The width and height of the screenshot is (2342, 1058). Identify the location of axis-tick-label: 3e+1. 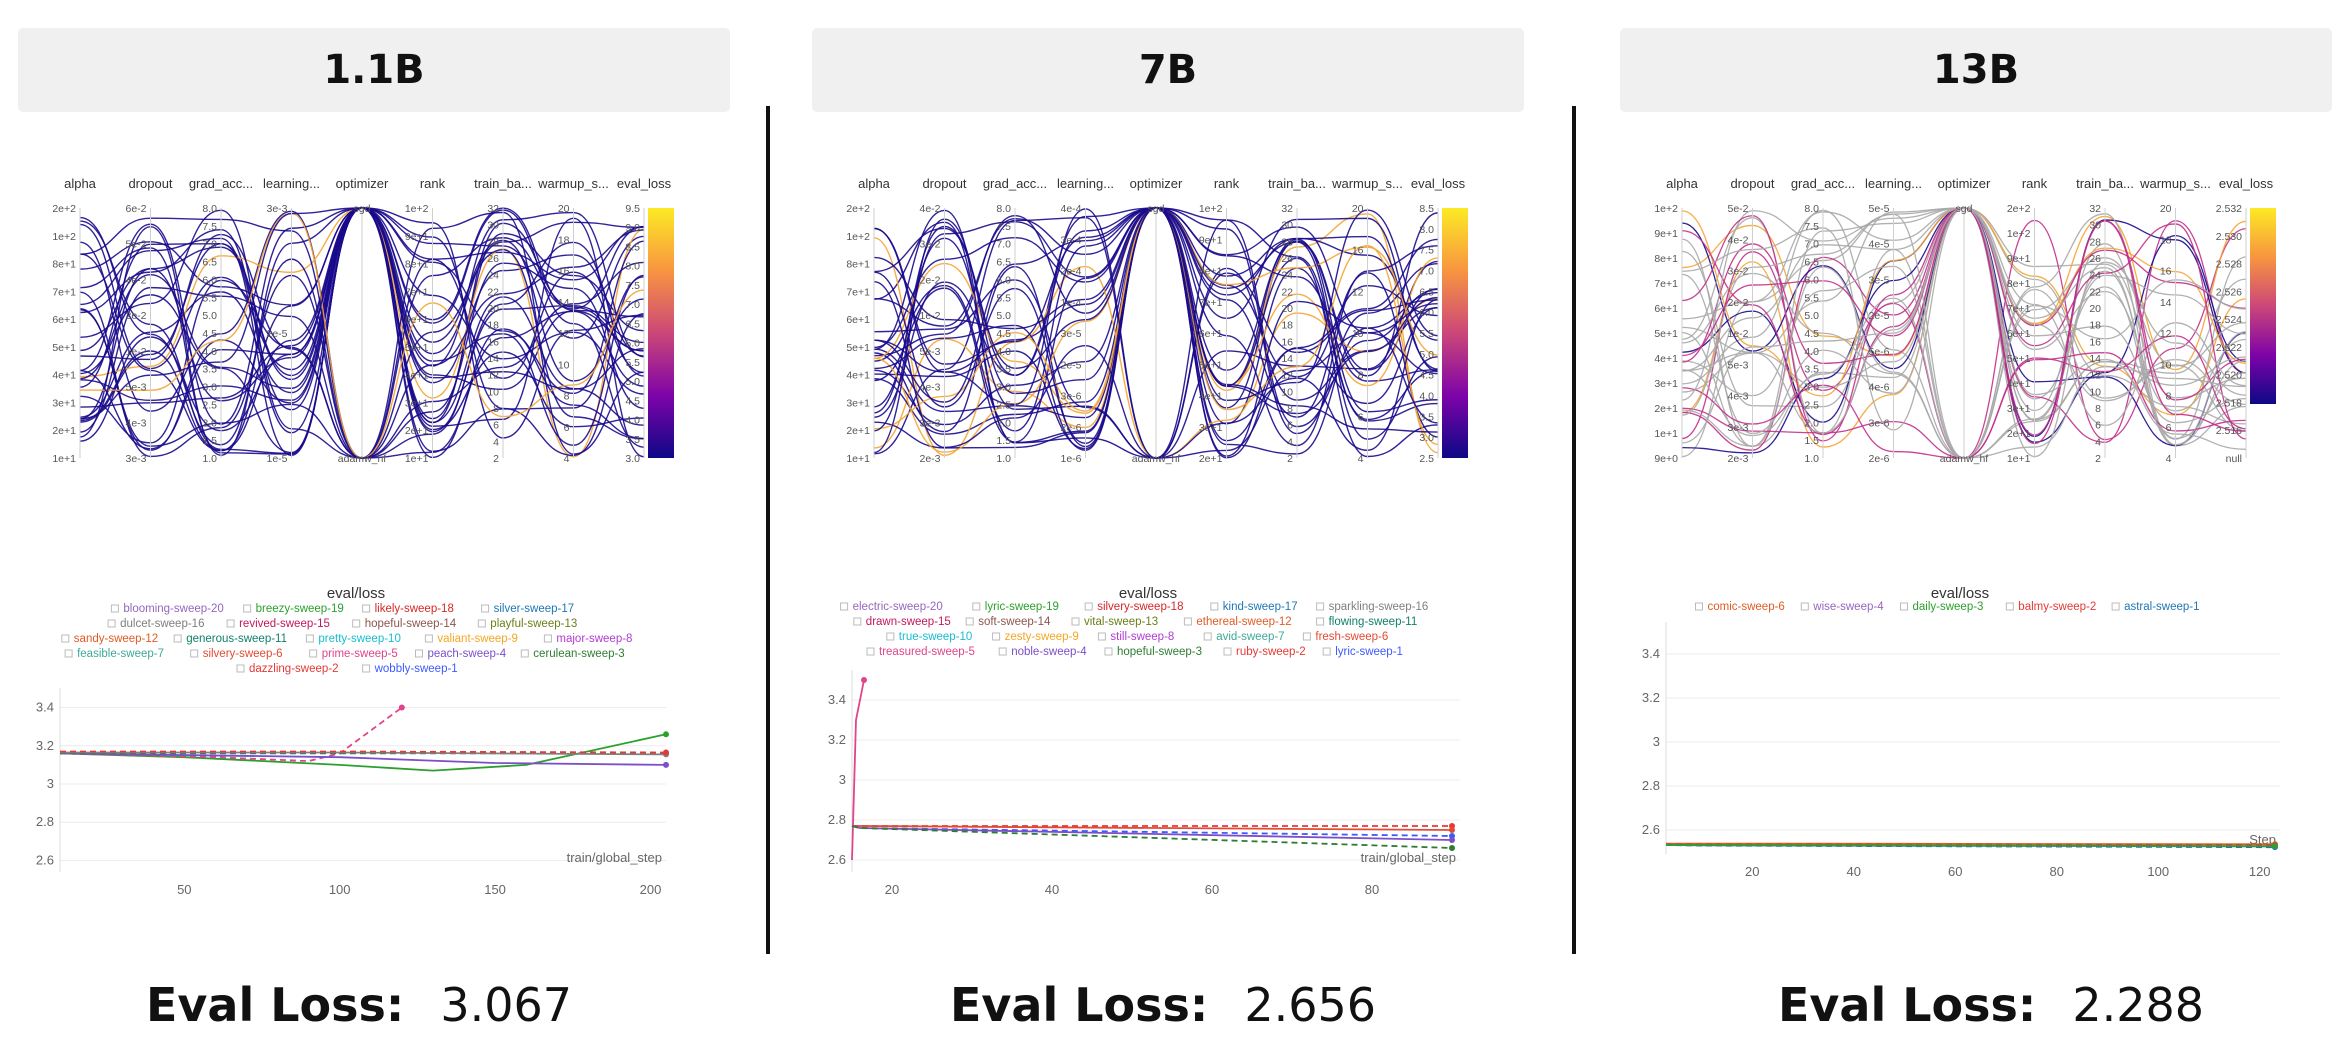
(1666, 384).